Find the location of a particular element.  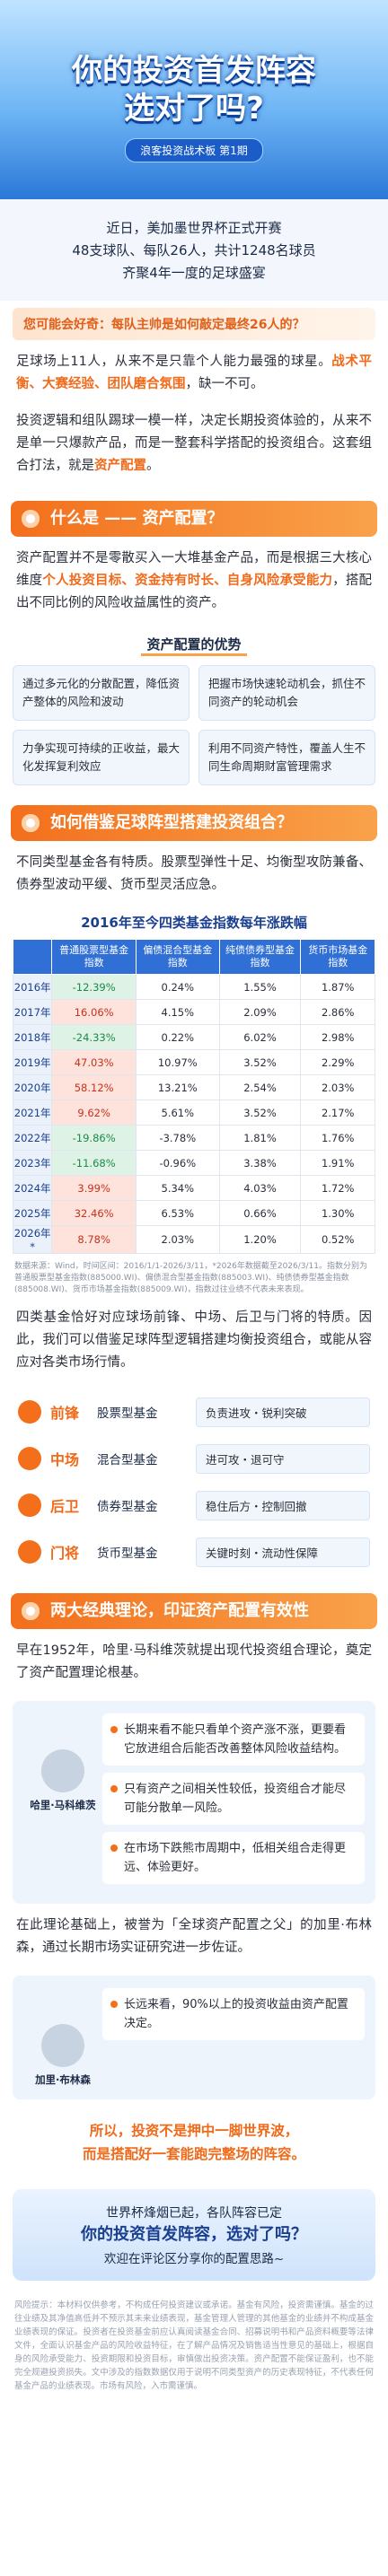

cell: 2025年 is located at coordinates (32, 1213).